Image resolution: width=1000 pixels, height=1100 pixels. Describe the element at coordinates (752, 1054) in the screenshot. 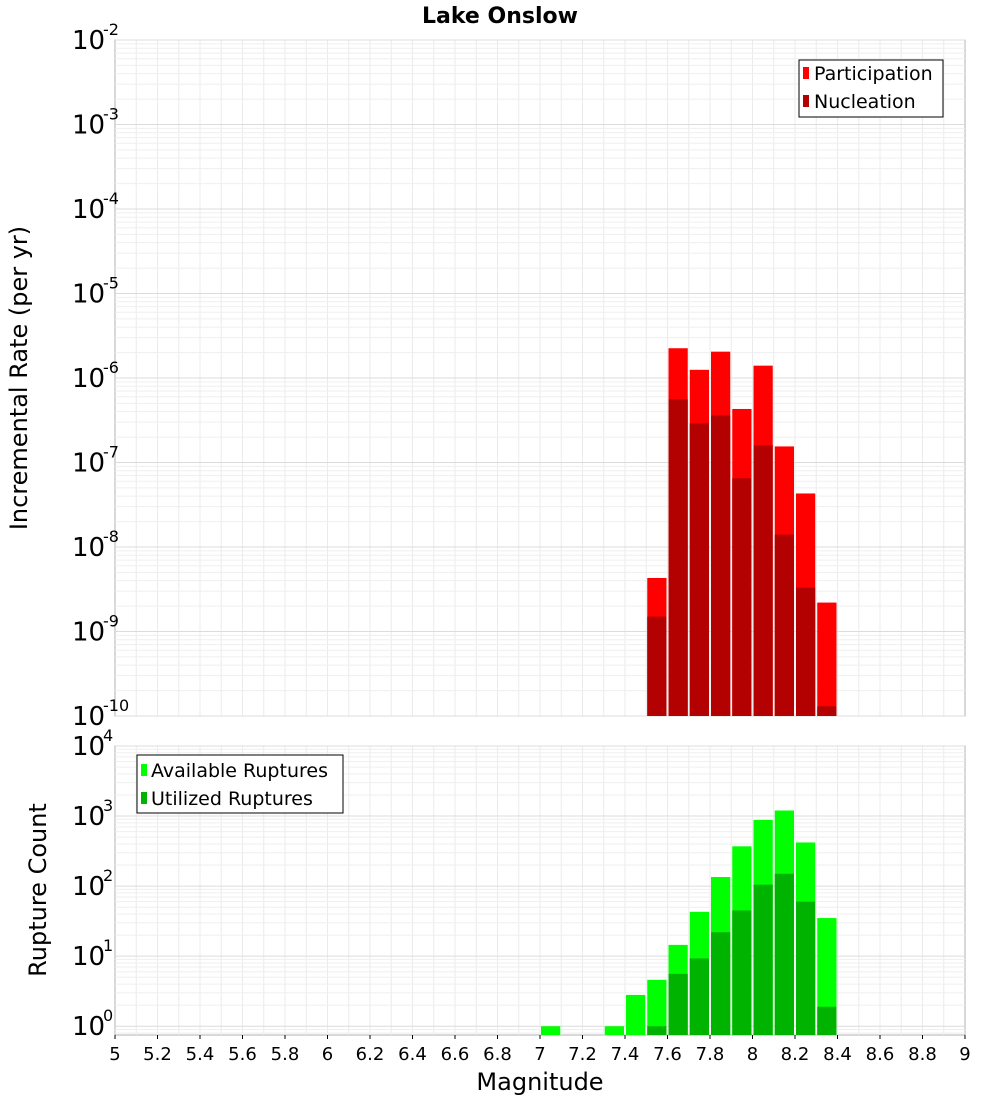

I see `x-tick-label: 8` at that location.